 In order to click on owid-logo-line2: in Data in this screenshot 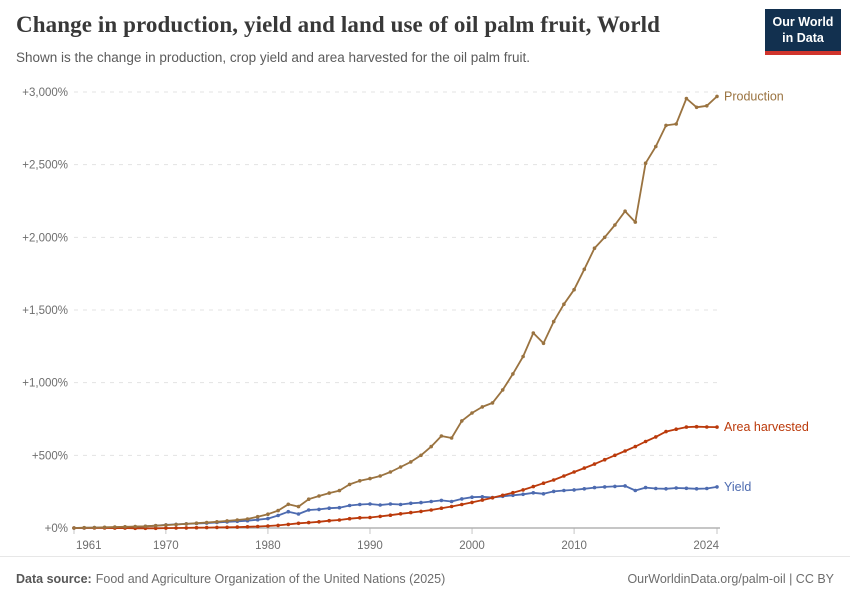, I will do `click(803, 37)`.